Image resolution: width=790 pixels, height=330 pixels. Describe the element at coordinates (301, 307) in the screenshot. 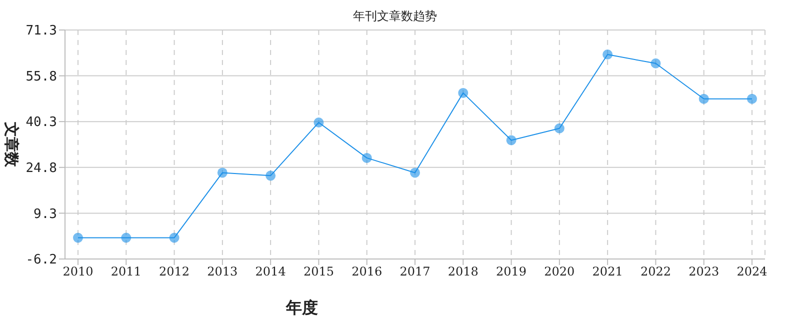

I see `x-axis-title: 年度` at that location.